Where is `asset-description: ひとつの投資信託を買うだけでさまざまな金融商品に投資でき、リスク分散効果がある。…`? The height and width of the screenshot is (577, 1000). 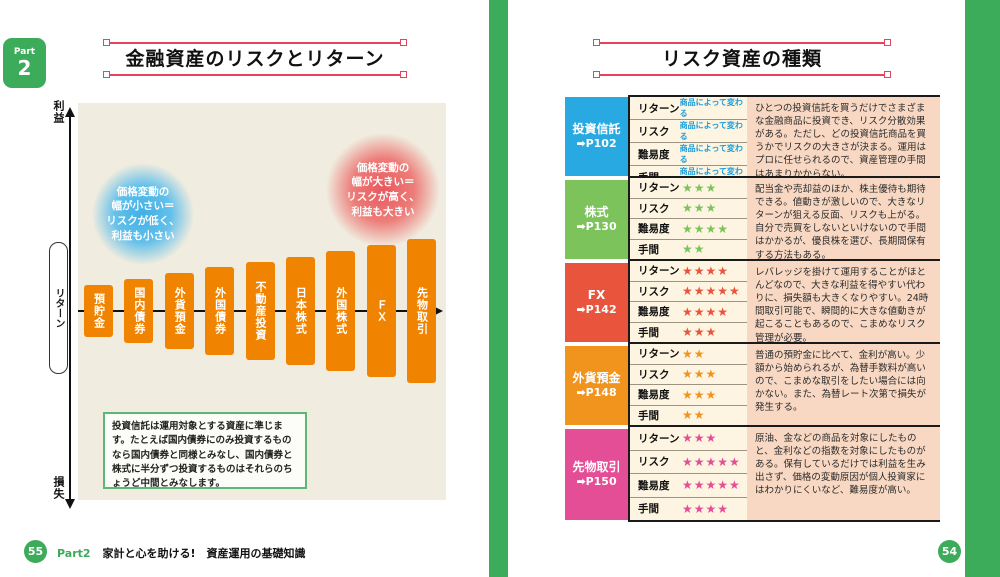
asset-description: ひとつの投資信託を買うだけでさまざまな金融商品に投資でき、リスク分散効果がある。… is located at coordinates (843, 136).